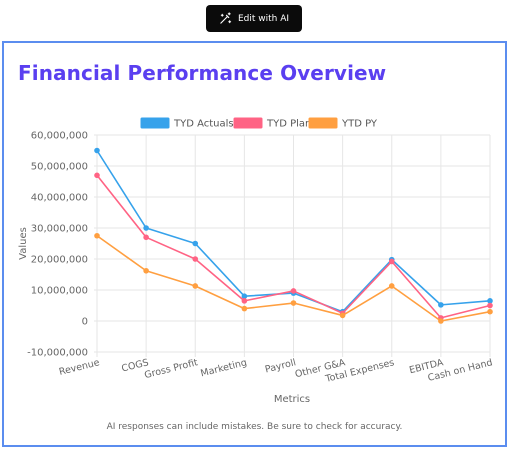  What do you see at coordinates (223, 368) in the screenshot?
I see `x-tick-label: Marketing` at bounding box center [223, 368].